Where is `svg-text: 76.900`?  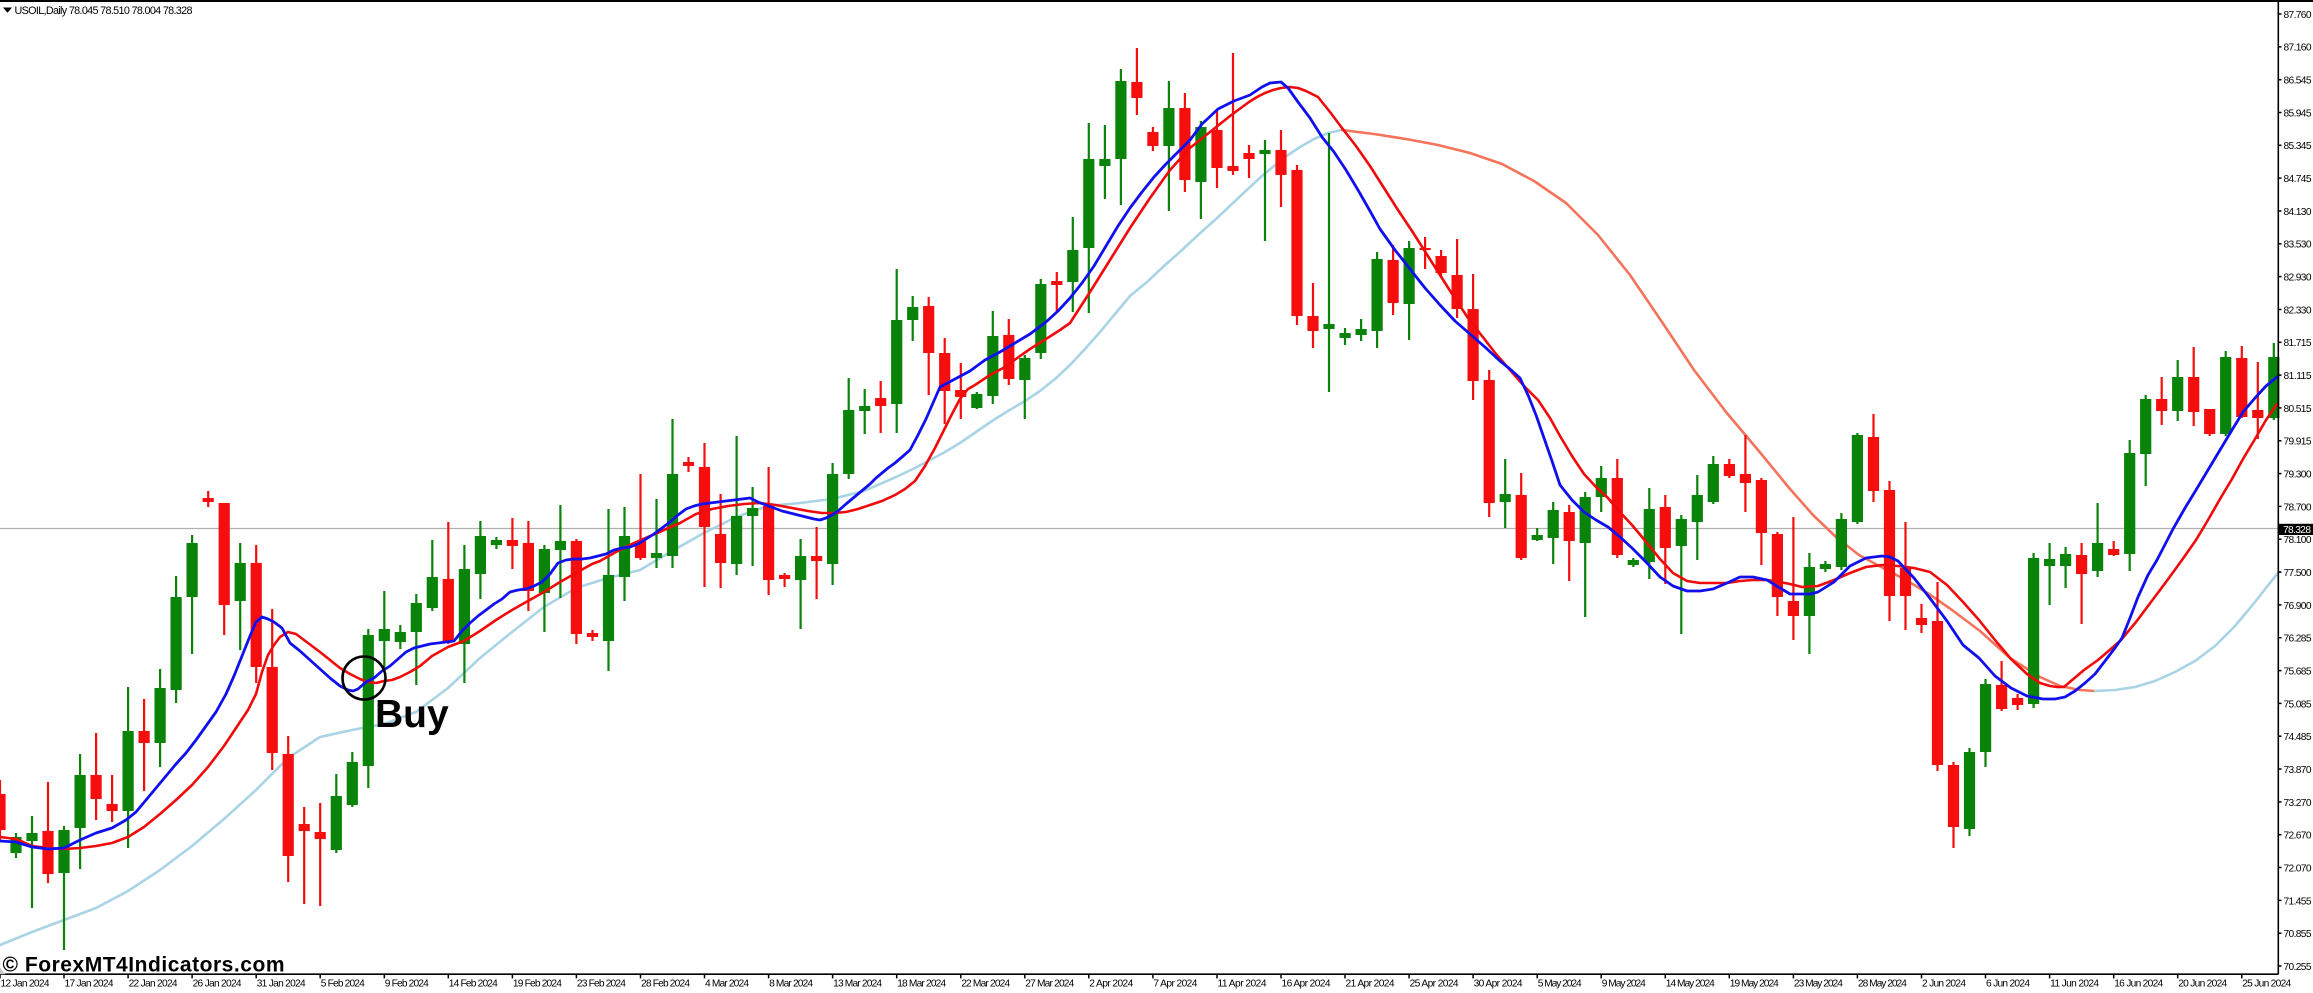 svg-text: 76.900 is located at coordinates (2298, 606).